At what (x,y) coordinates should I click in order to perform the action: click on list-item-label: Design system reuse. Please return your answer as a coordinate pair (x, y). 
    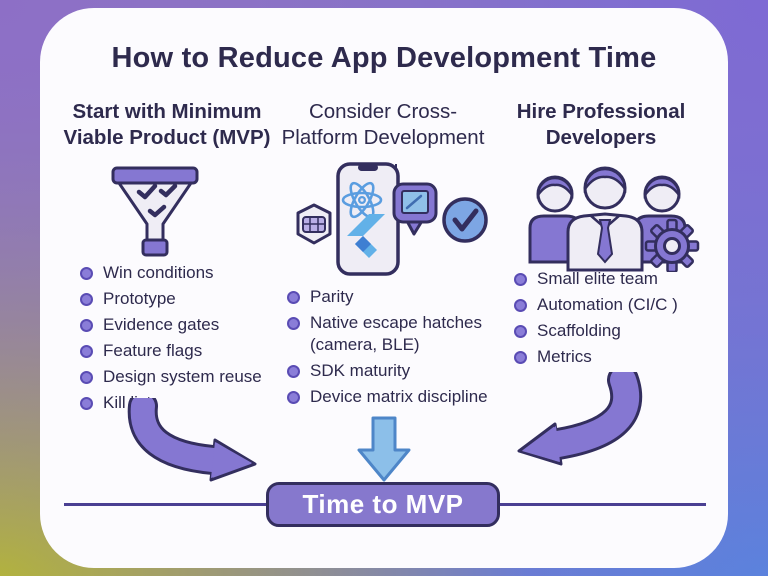
    Looking at the image, I should click on (182, 376).